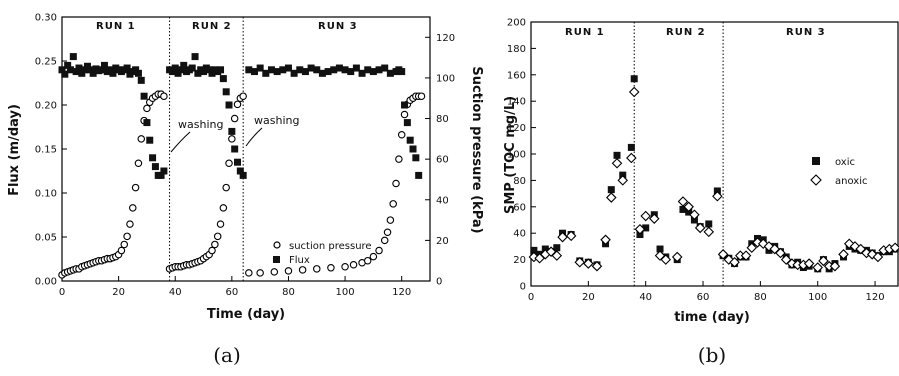 The image size is (899, 376). I want to click on panel-a-legend-suction: suction pressure, so click(330, 246).